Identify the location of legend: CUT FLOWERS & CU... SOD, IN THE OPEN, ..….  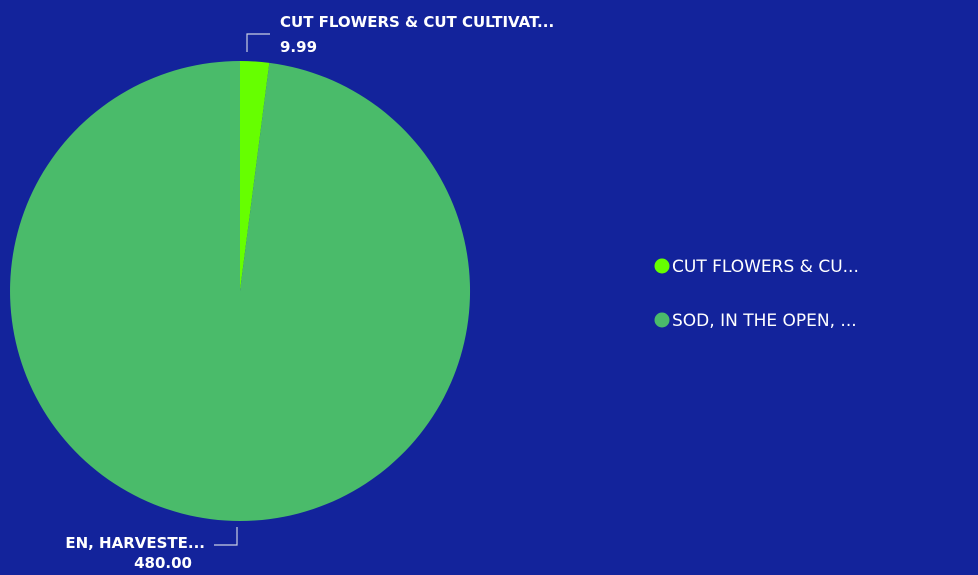
(756, 294).